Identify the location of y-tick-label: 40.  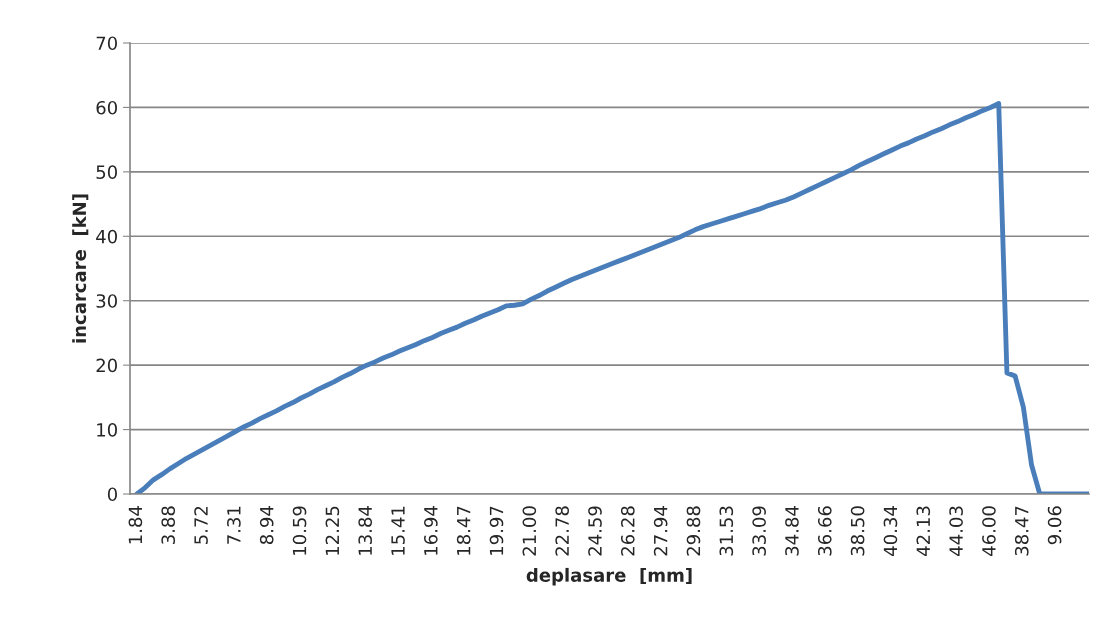
(106, 236).